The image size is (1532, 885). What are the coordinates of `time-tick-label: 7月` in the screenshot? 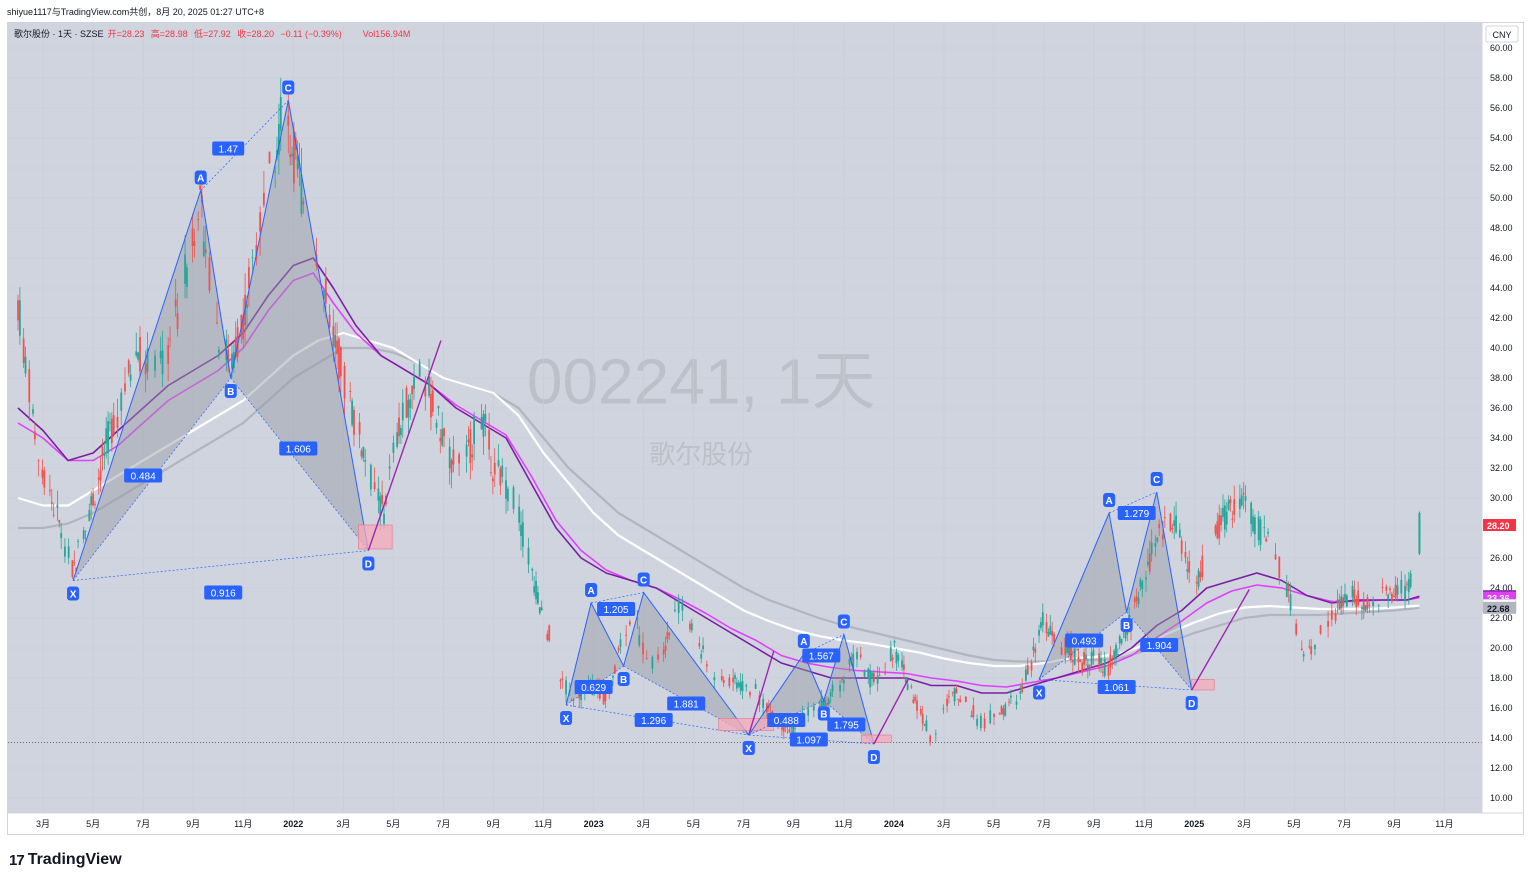 It's located at (744, 824).